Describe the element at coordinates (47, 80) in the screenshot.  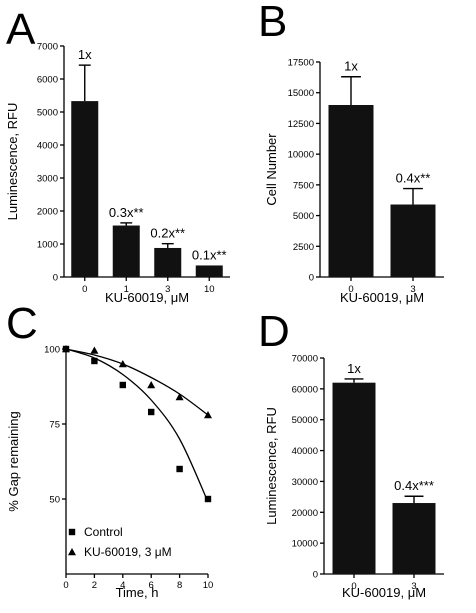
I see `y-tick-label-A: 6000` at that location.